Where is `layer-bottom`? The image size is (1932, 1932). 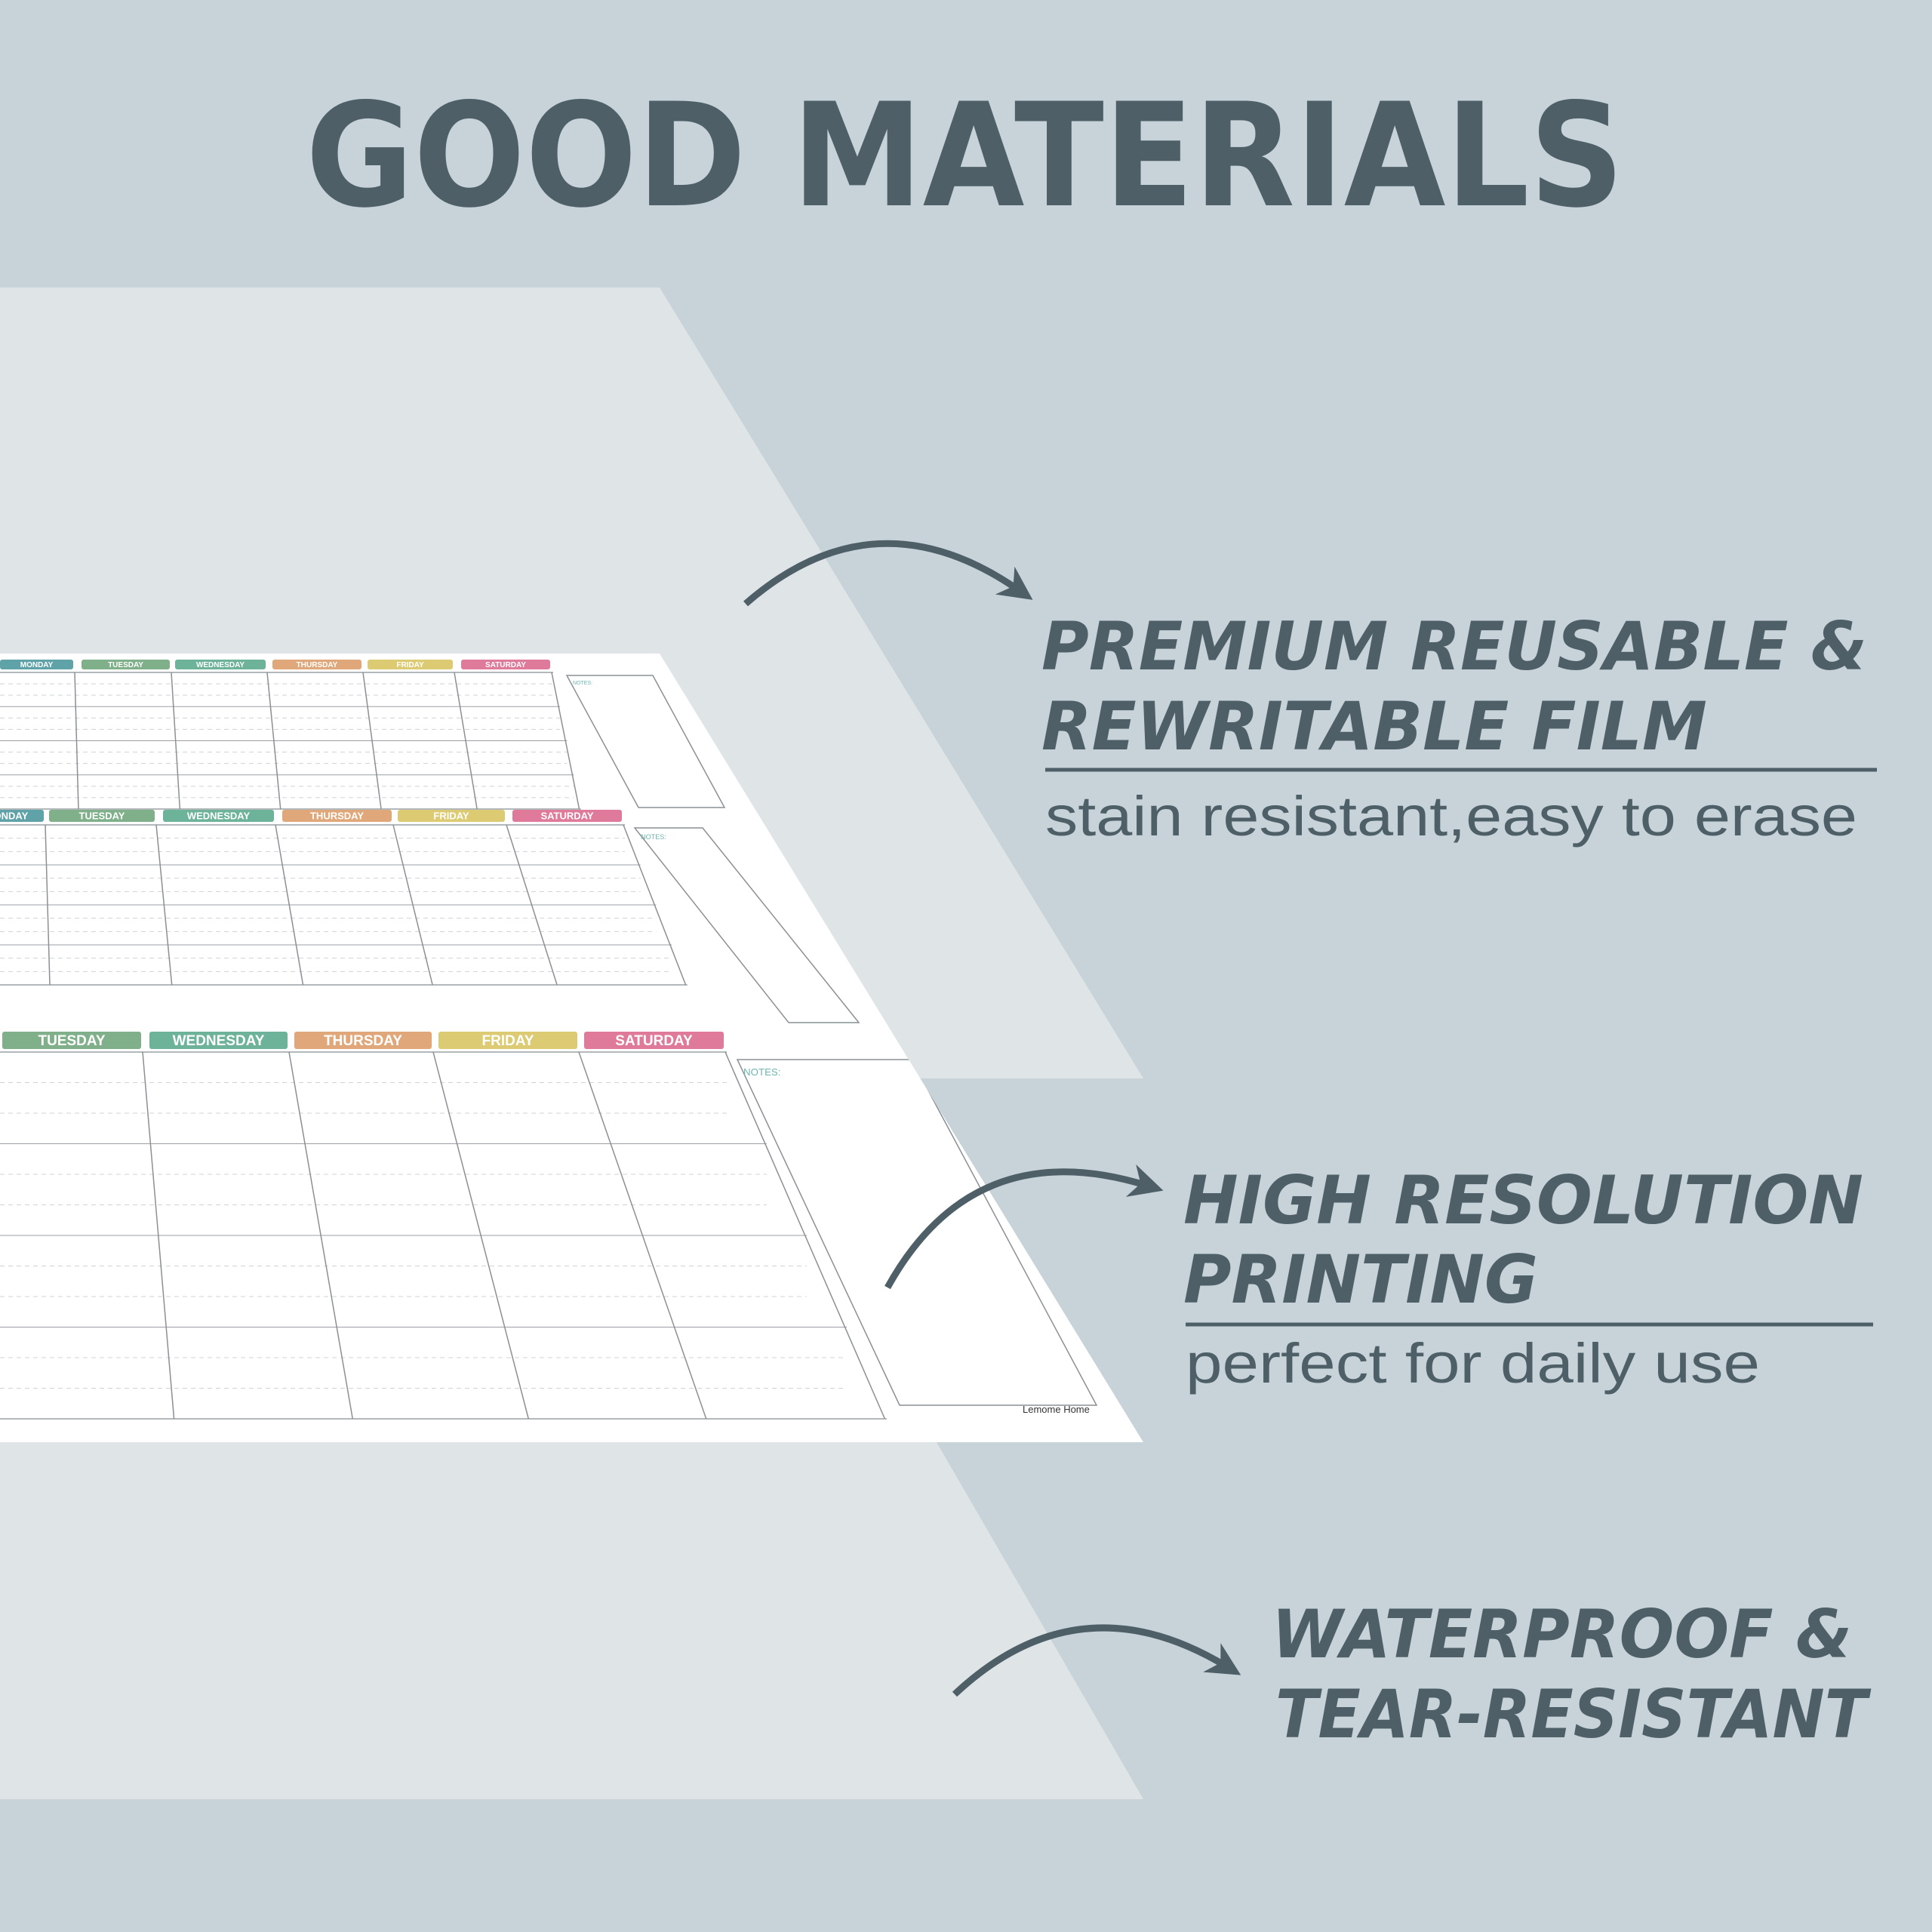 layer-bottom is located at coordinates (571, 1620).